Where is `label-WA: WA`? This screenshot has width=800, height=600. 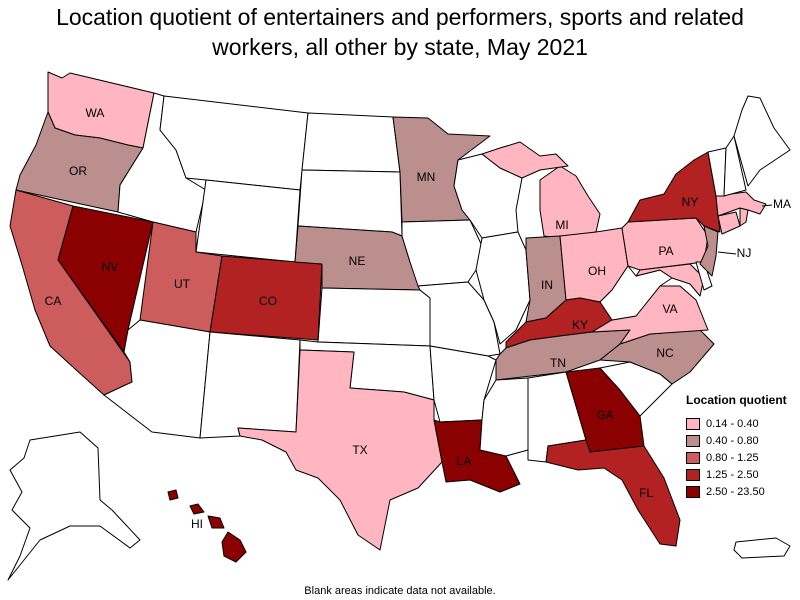 label-WA: WA is located at coordinates (95, 113).